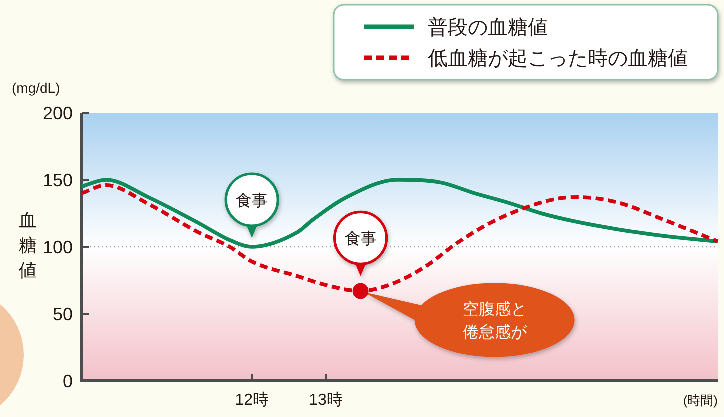 This screenshot has height=417, width=724. I want to click on y-tick-label: 0, so click(67, 382).